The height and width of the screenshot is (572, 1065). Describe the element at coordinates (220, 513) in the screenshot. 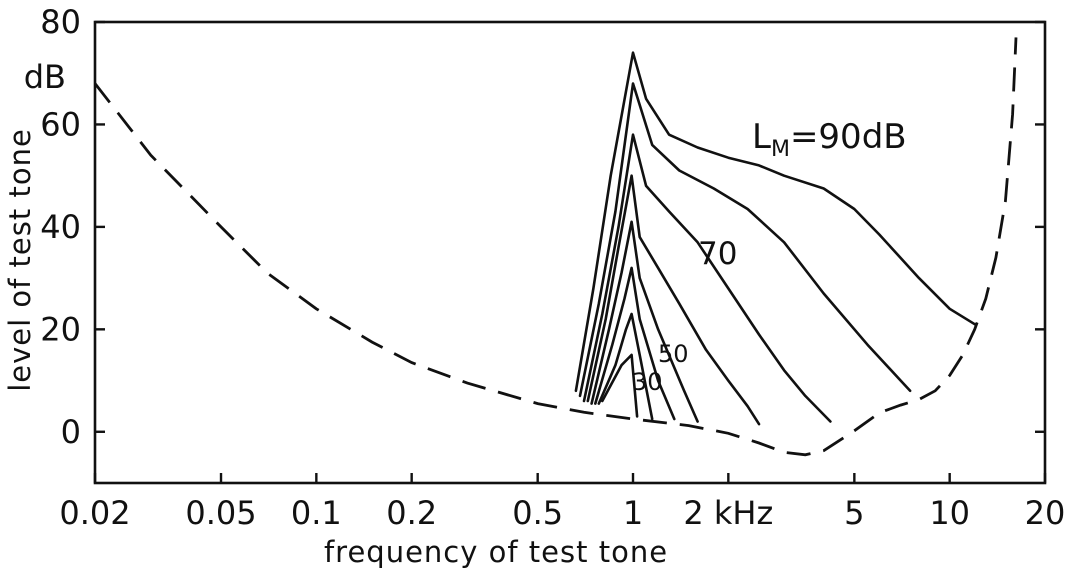

I see `x-tick-label: 0.05` at that location.